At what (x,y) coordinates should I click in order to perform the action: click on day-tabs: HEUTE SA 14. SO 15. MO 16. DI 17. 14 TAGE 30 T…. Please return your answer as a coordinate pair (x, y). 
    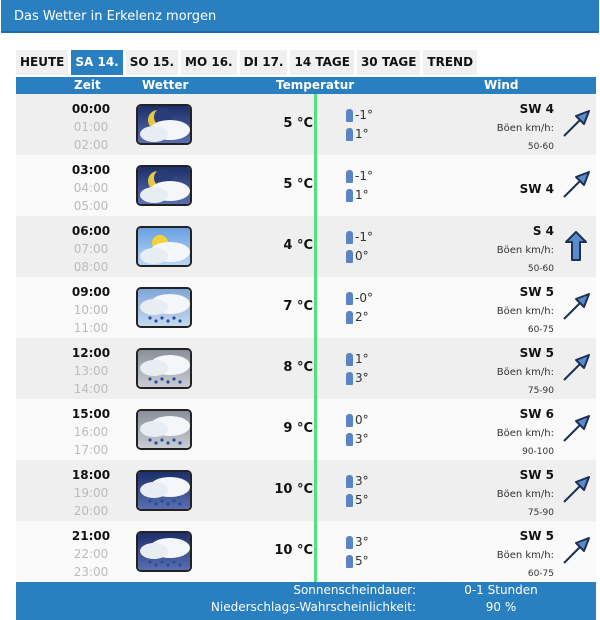
    Looking at the image, I should click on (247, 62).